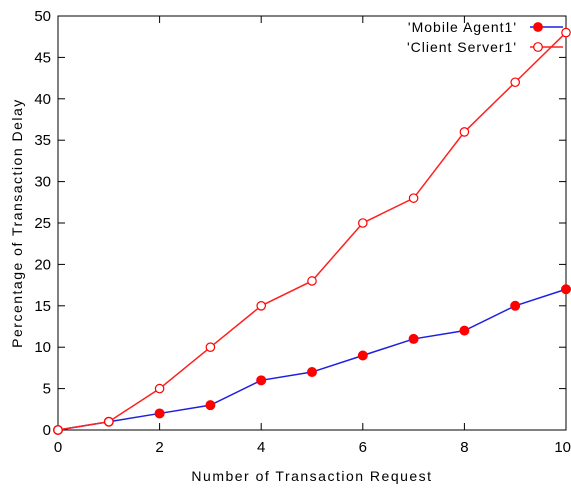 This screenshot has width=571, height=489. I want to click on y-axis-label: Percentage of Transaction Delay, so click(17, 223).